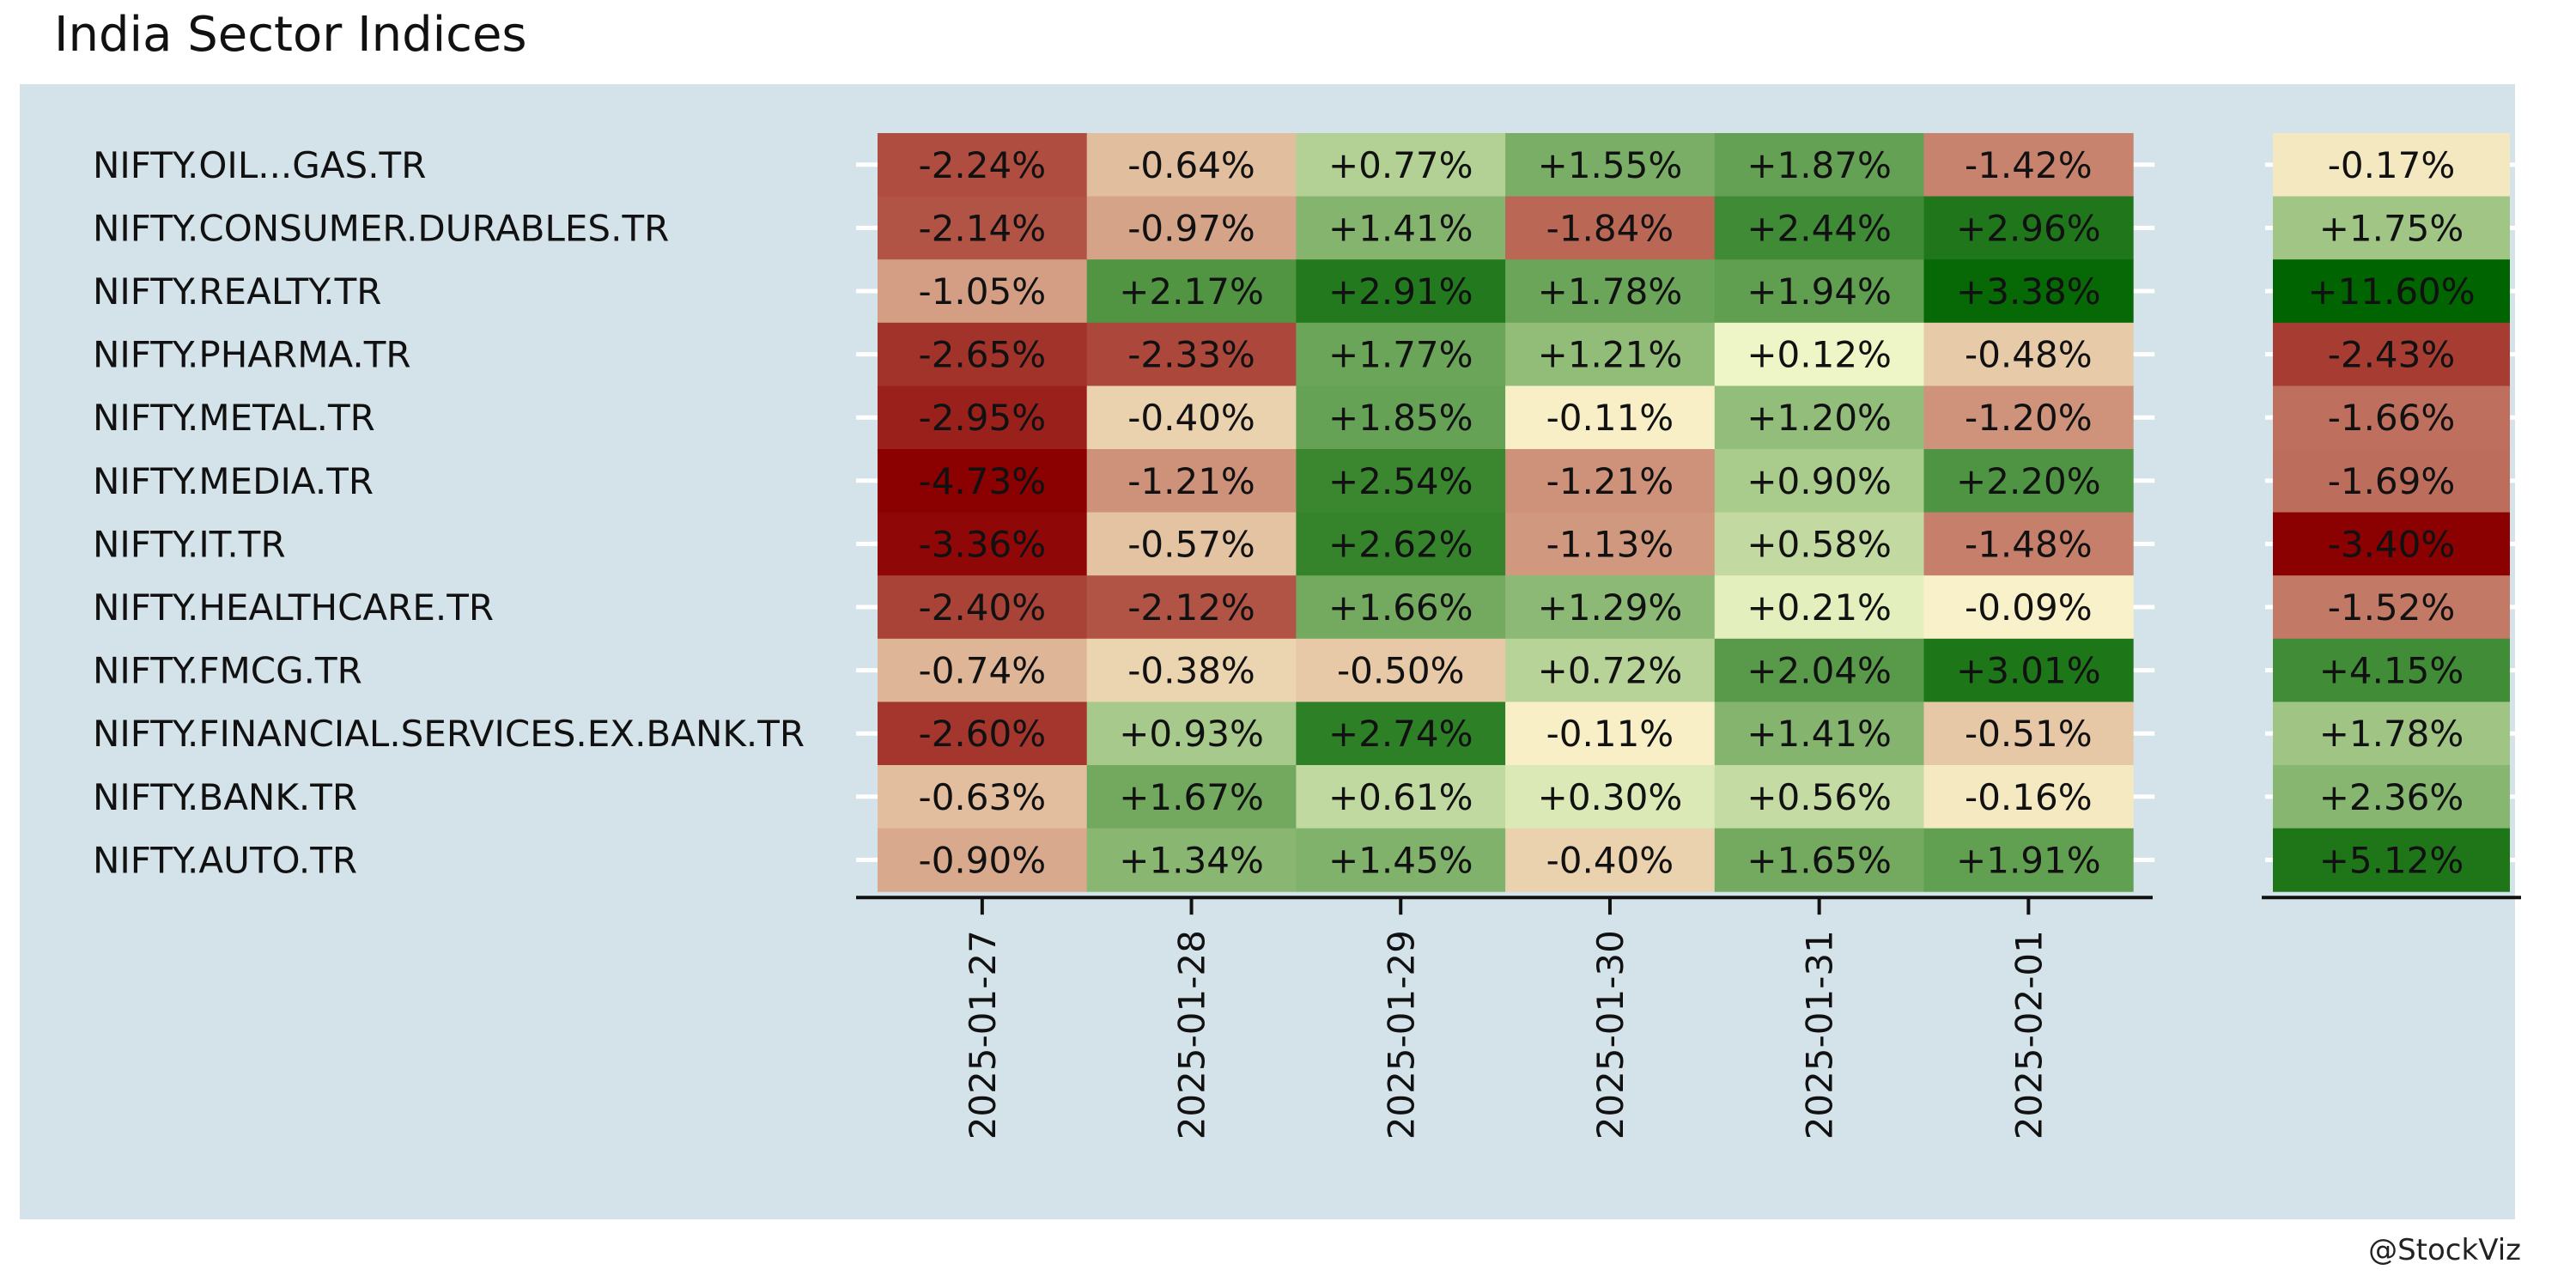  Describe the element at coordinates (1191, 291) in the screenshot. I see `cell-value-label: +2.17%` at that location.